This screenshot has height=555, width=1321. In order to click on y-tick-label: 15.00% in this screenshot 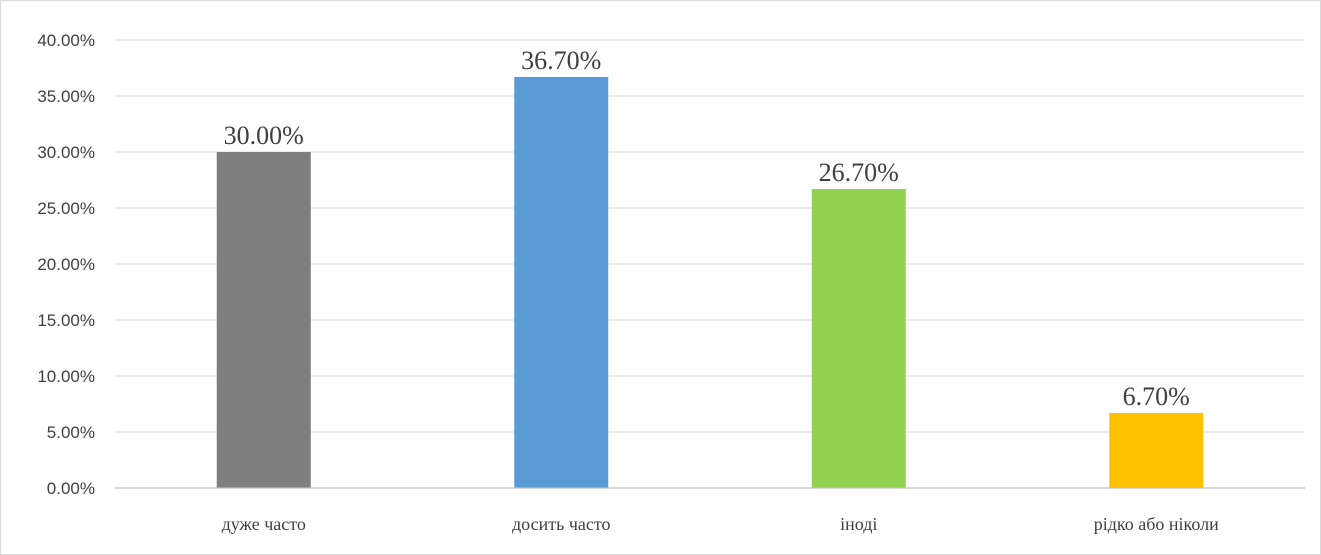, I will do `click(66, 320)`.